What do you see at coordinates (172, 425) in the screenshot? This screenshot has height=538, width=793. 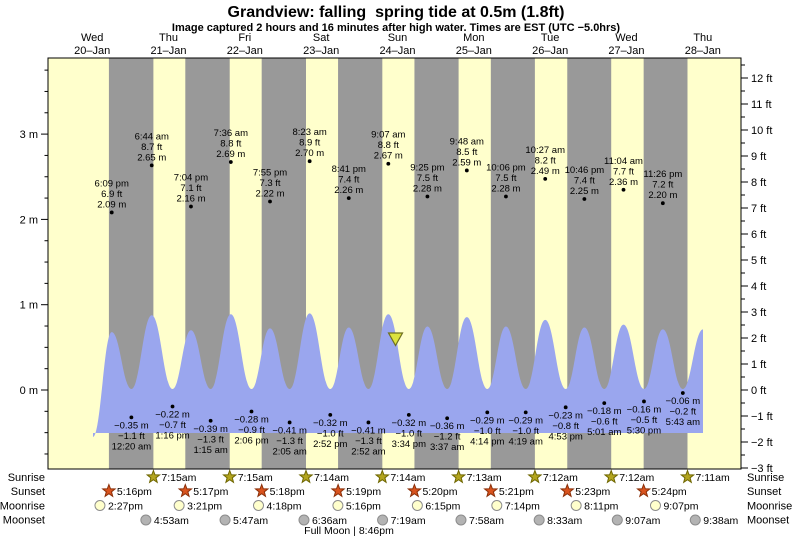 I see `low-tide-label: −0.7 ft` at bounding box center [172, 425].